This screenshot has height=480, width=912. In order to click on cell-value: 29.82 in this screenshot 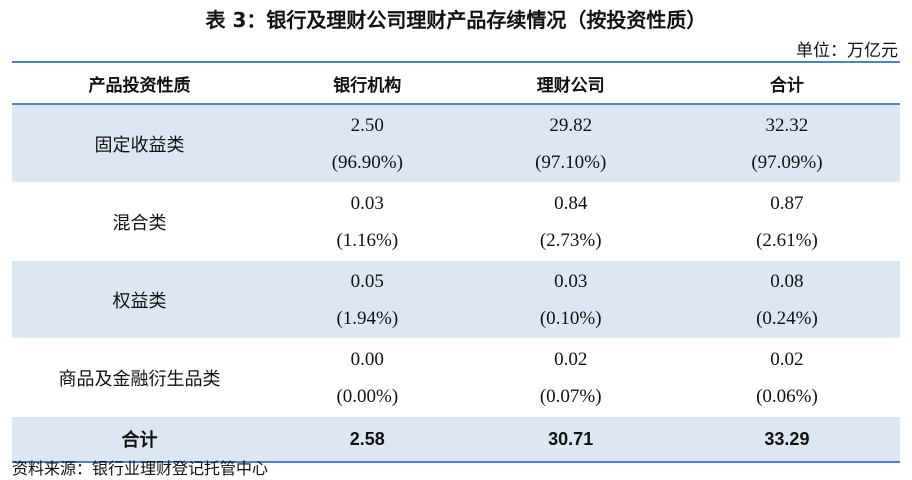, I will do `click(571, 125)`.